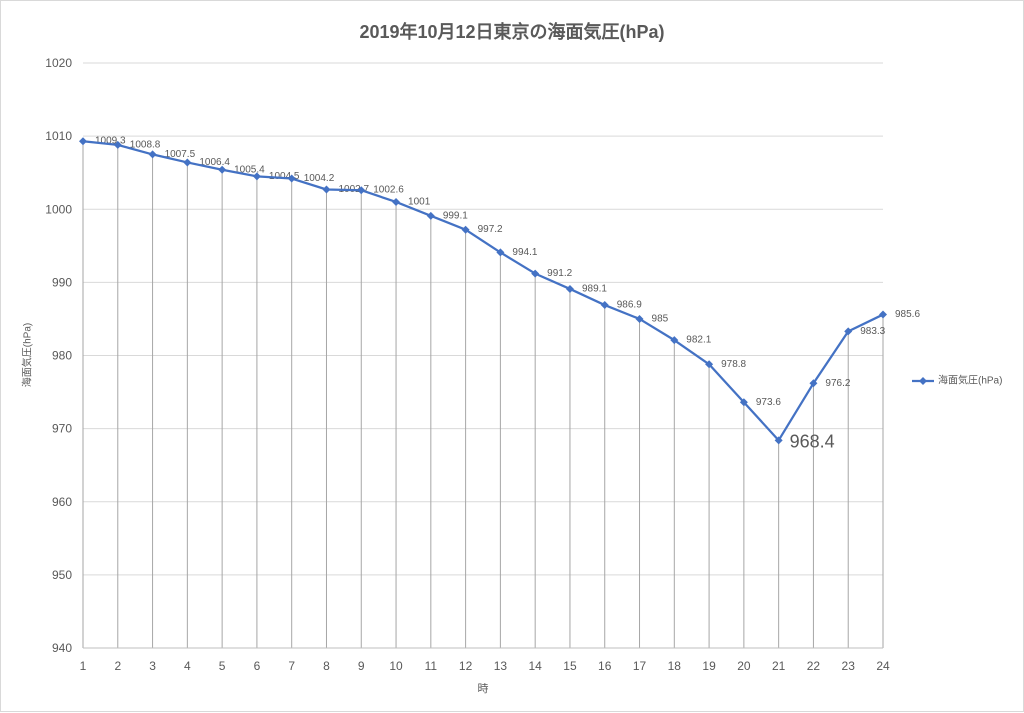  I want to click on legend-label: 海面気圧(hPa), so click(970, 380).